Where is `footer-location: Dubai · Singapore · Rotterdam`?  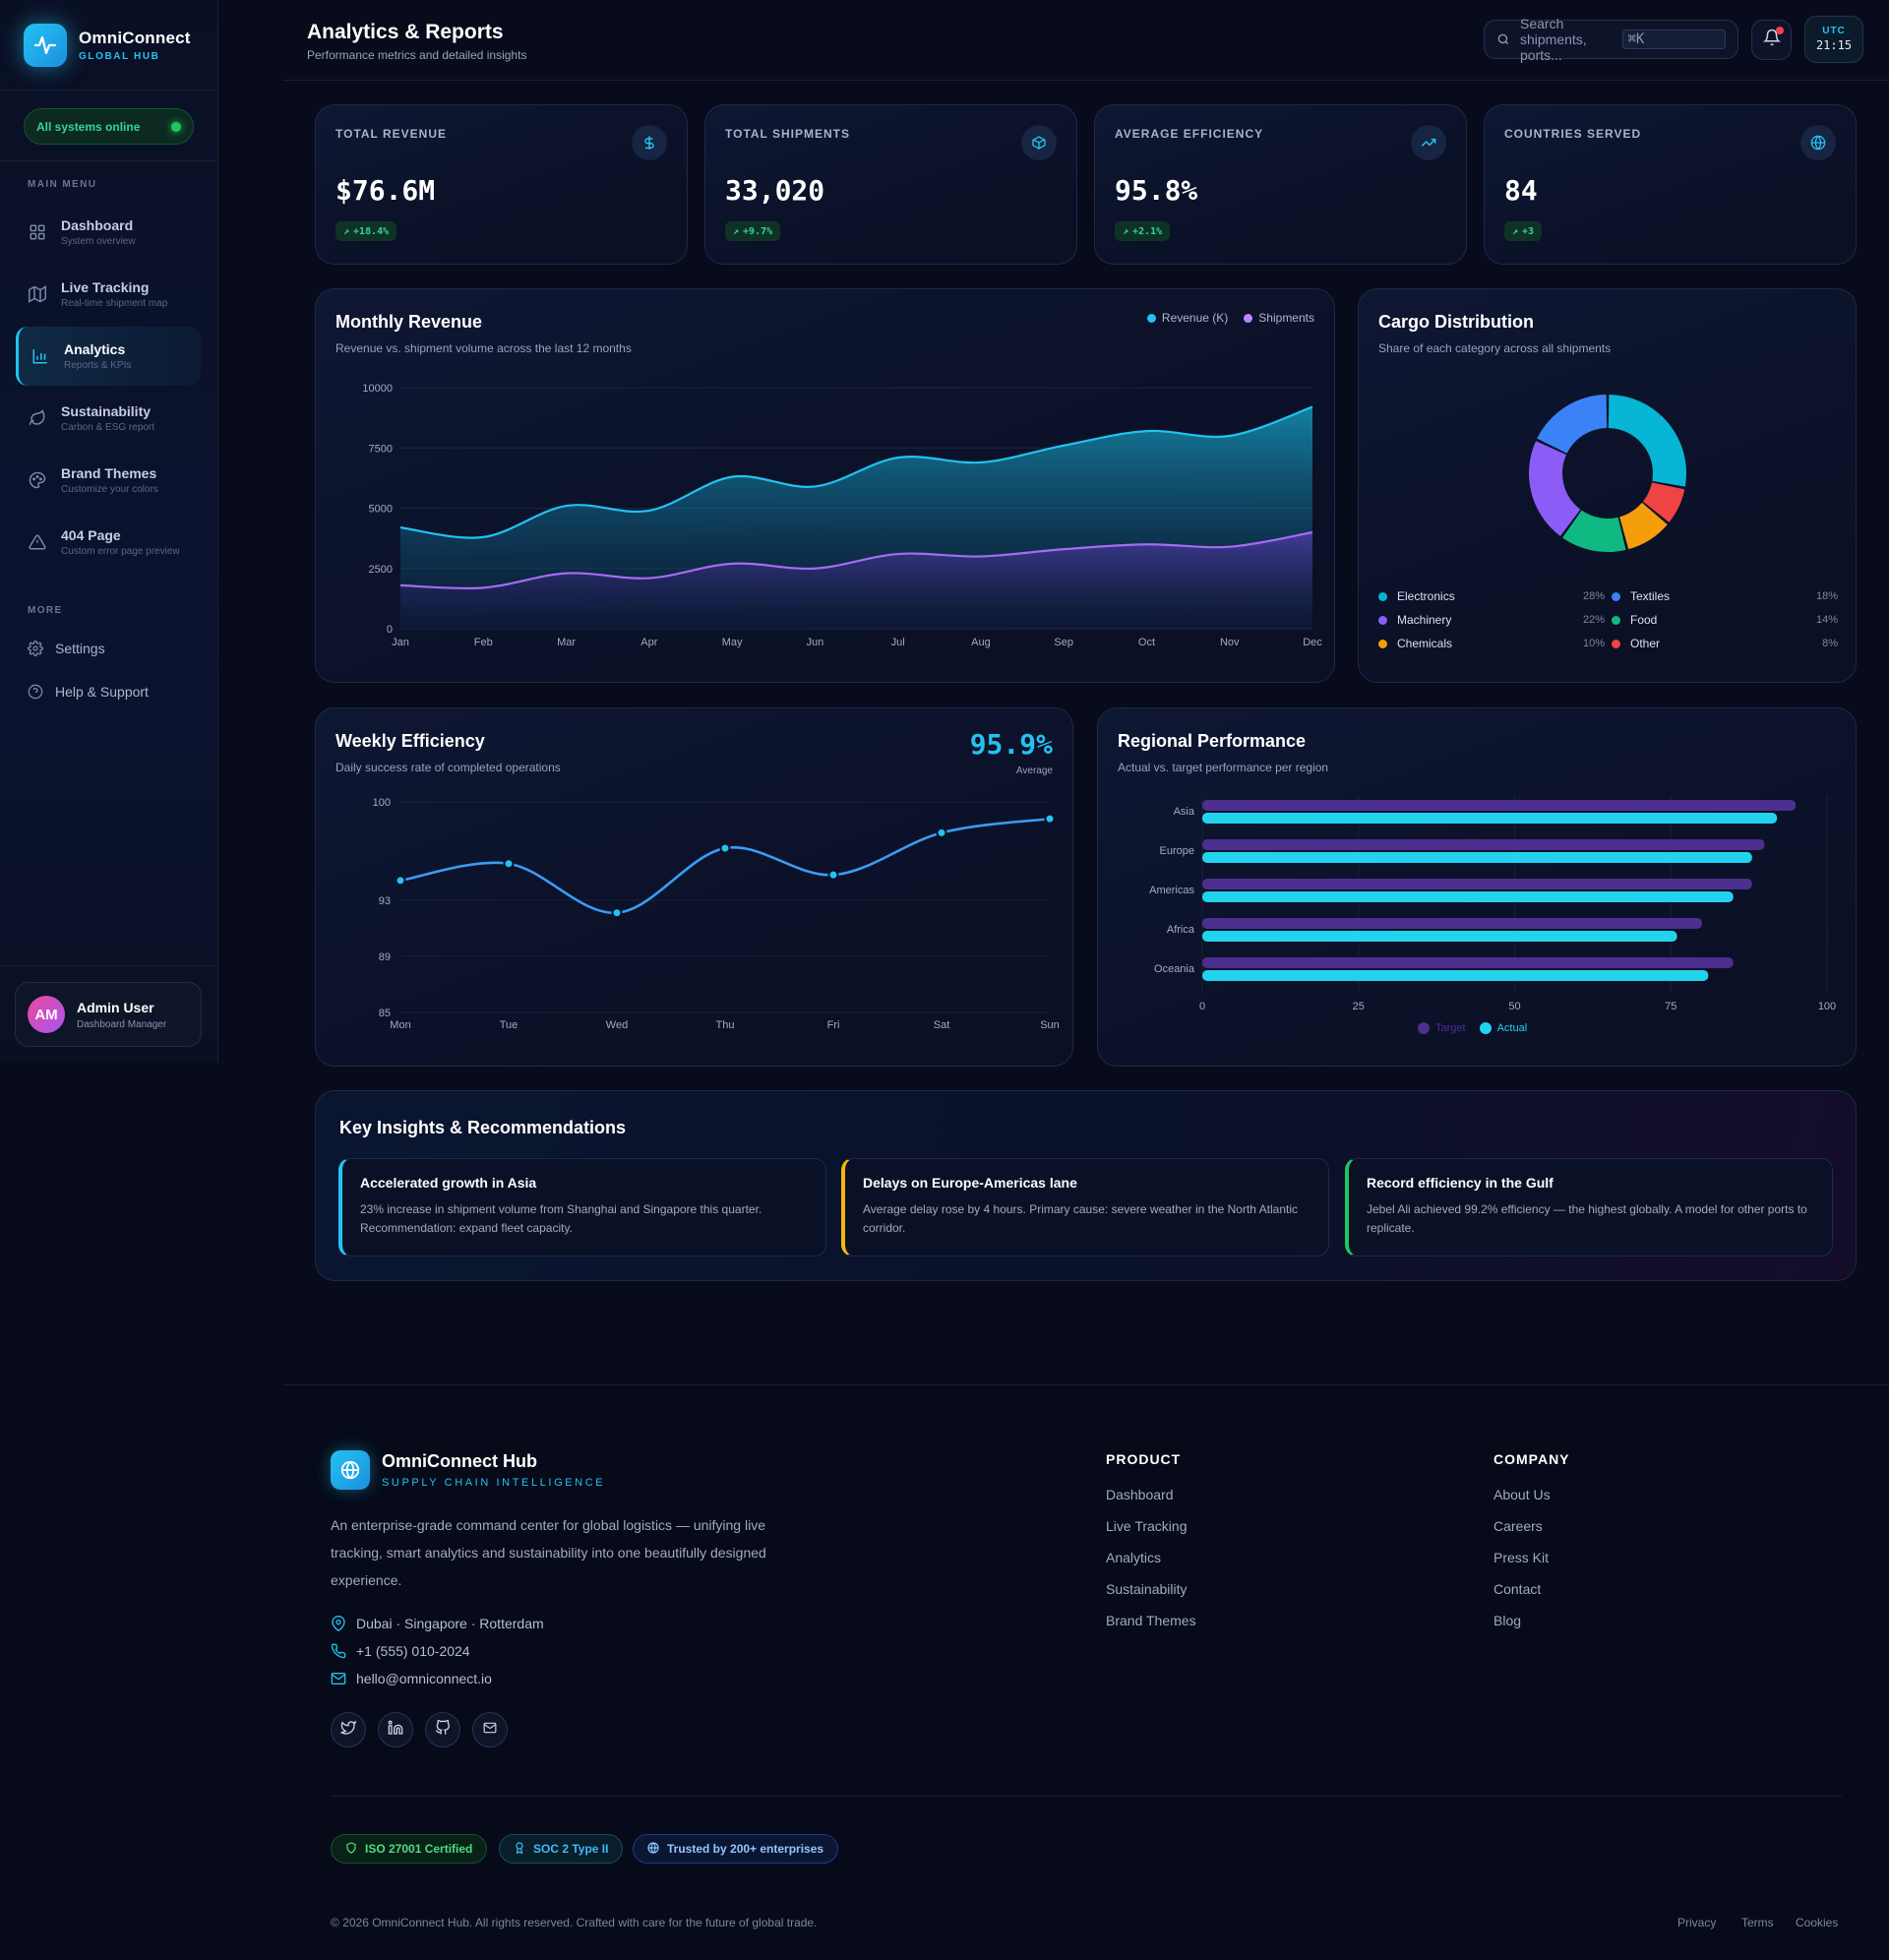
footer-location: Dubai · Singapore · Rotterdam is located at coordinates (438, 1624).